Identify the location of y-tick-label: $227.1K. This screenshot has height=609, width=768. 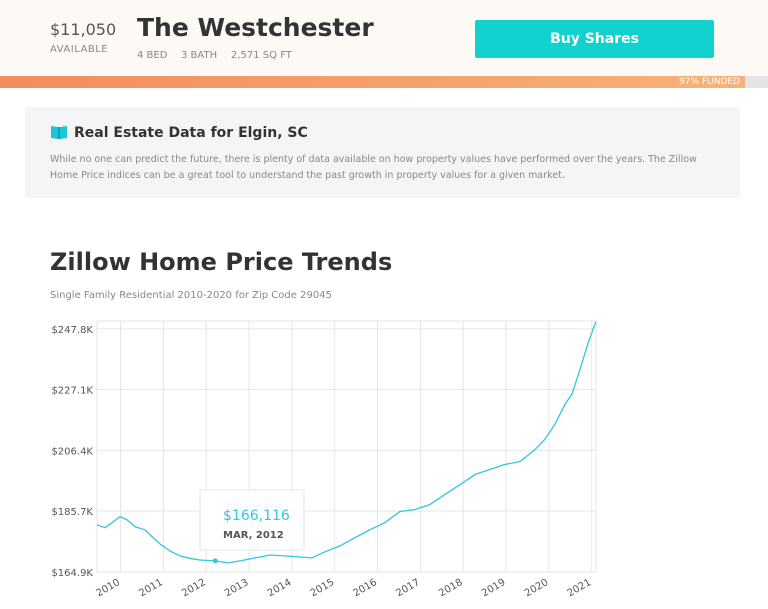
(72, 391).